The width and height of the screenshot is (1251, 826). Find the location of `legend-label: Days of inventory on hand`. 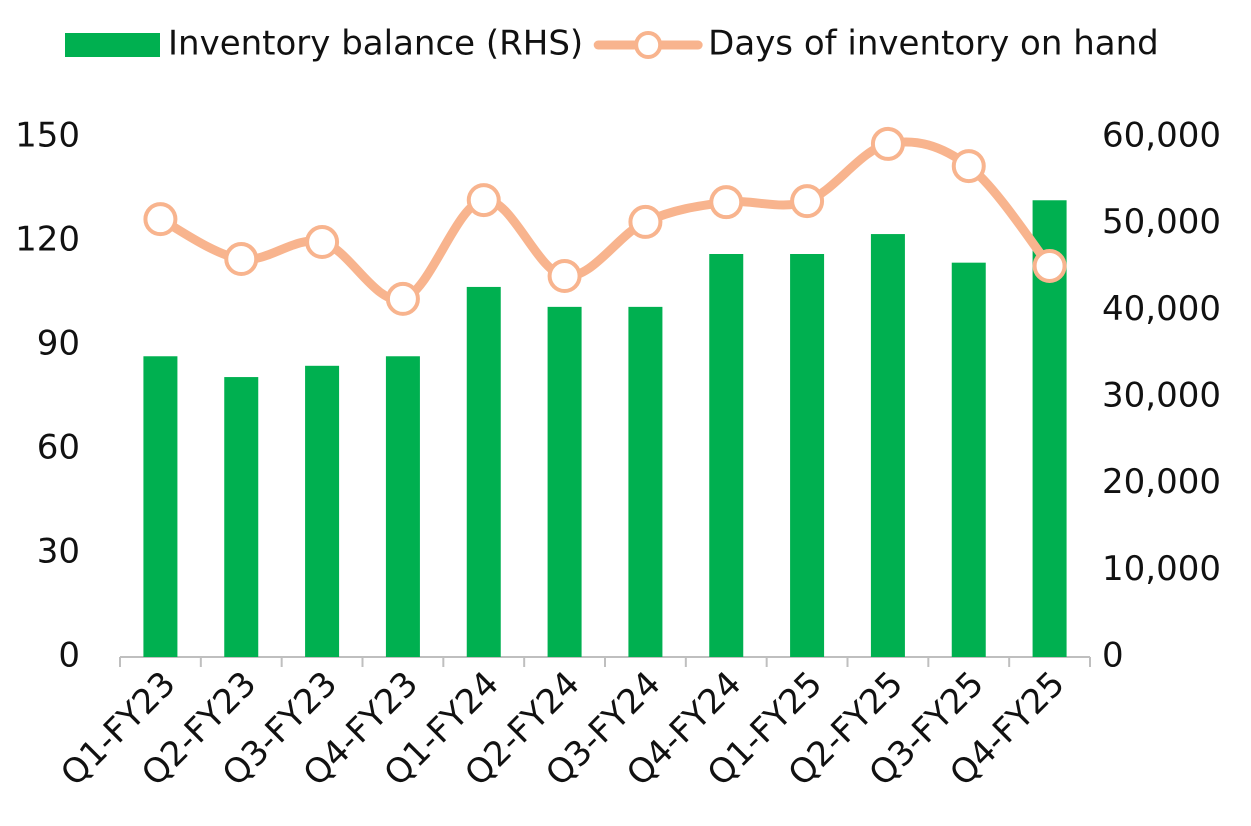

legend-label: Days of inventory on hand is located at coordinates (933, 44).